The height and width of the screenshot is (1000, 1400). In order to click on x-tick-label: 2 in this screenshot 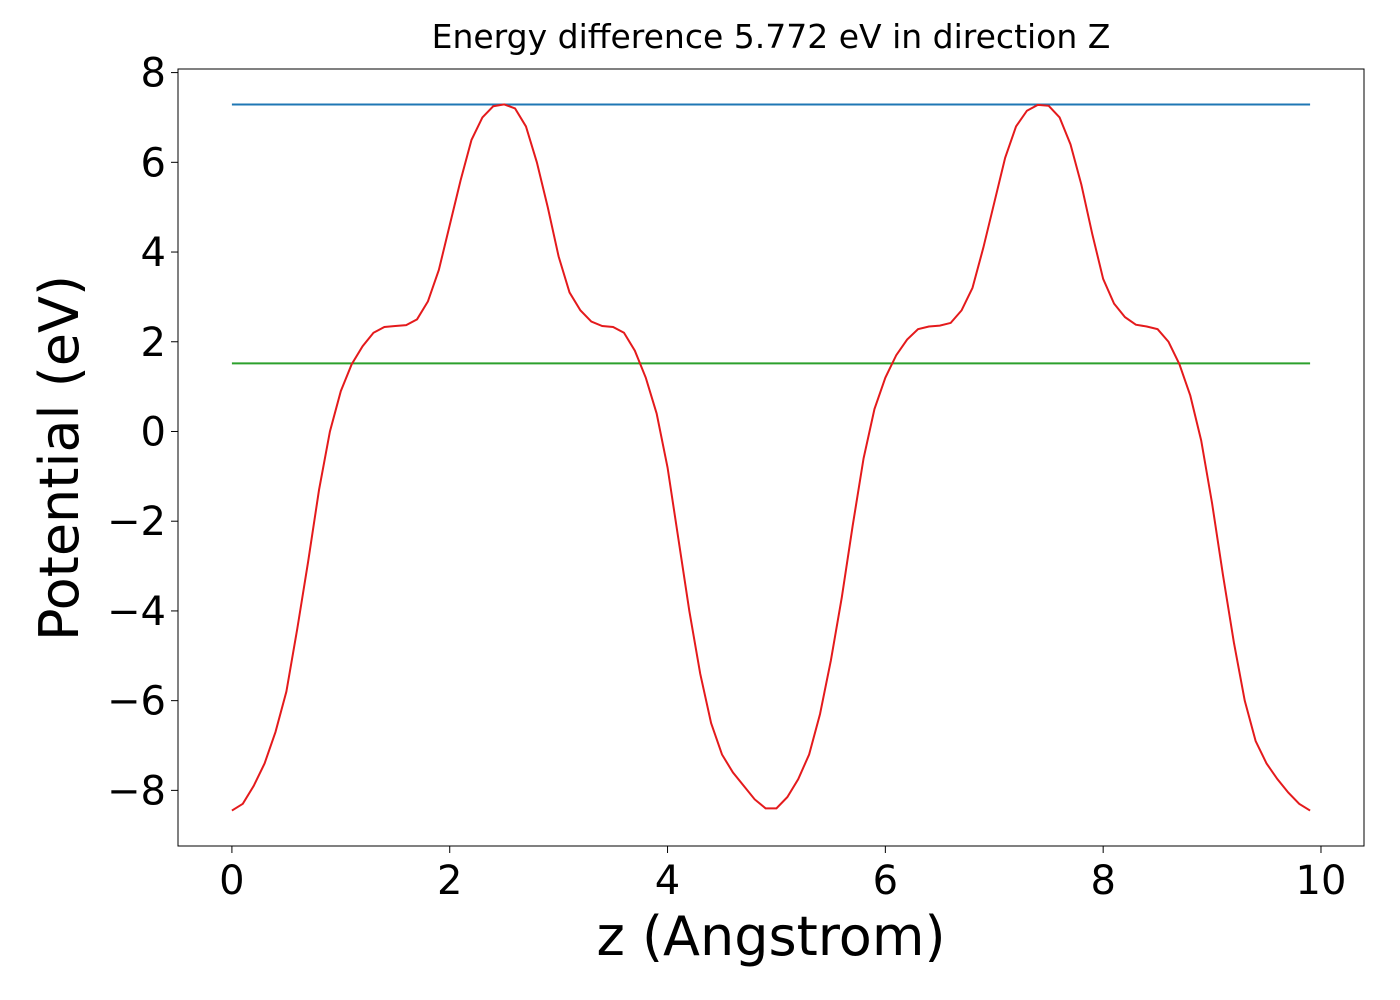, I will do `click(449, 881)`.